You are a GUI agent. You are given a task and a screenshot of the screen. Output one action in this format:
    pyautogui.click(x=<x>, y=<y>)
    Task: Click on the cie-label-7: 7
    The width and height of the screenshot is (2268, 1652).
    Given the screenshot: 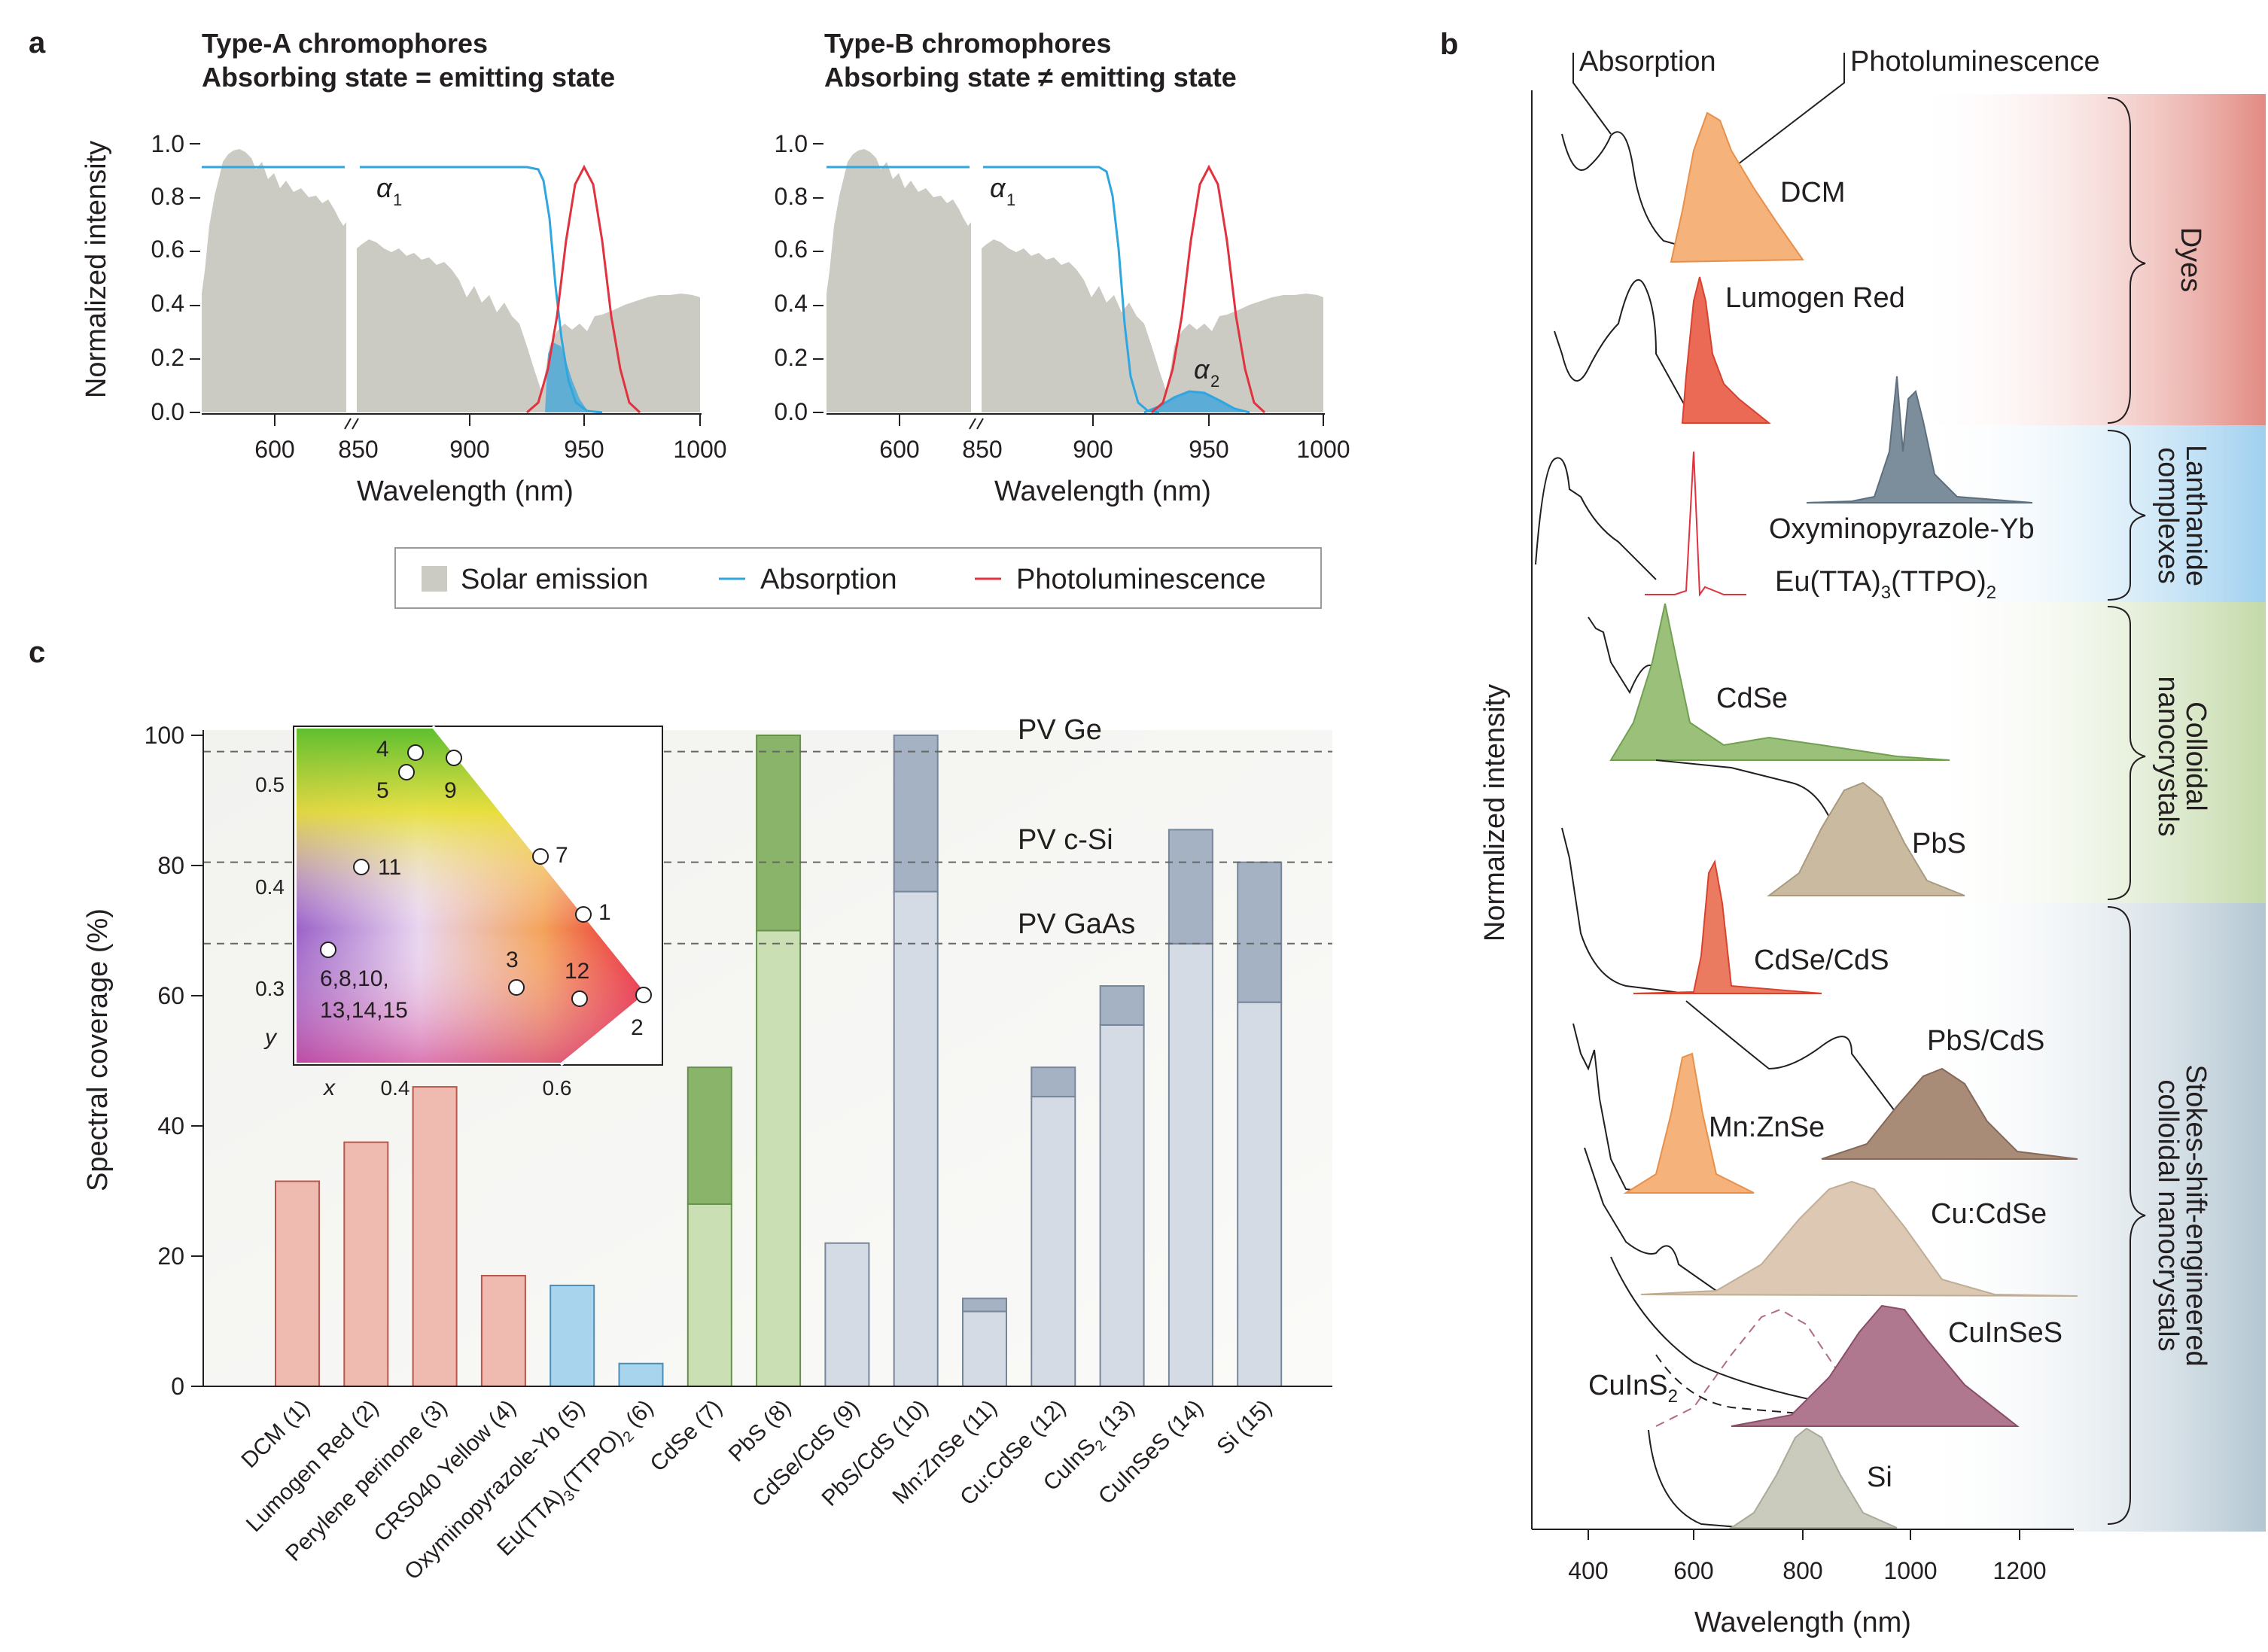 What is the action you would take?
    pyautogui.click(x=562, y=856)
    